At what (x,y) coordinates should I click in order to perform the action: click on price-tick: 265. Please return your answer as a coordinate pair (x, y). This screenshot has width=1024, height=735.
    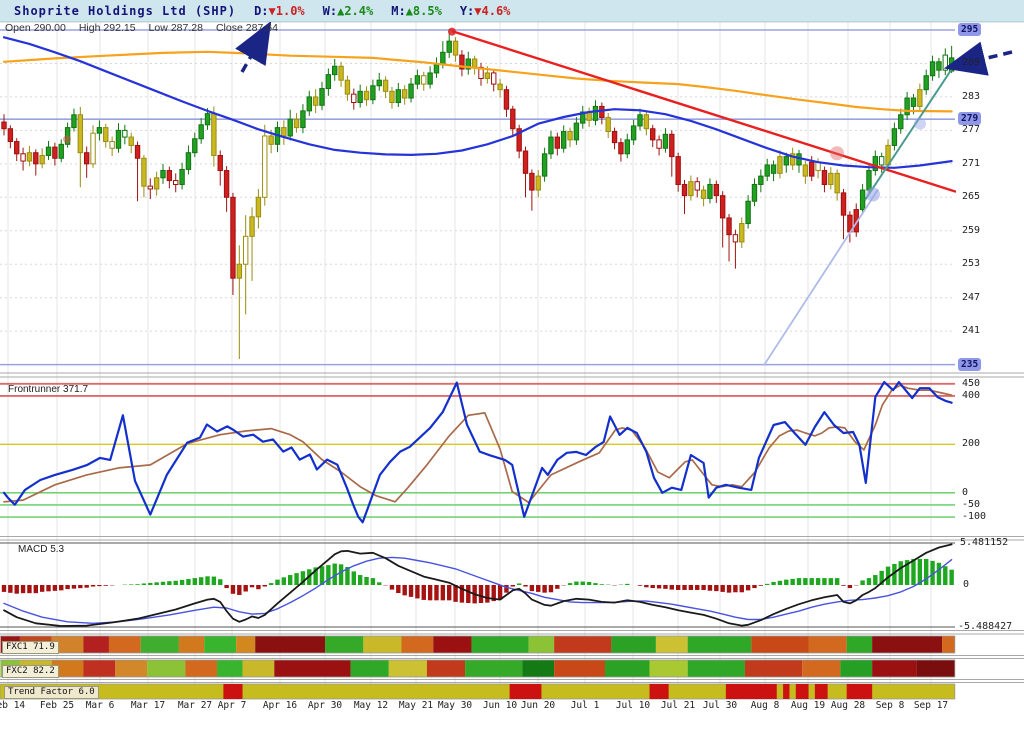
    Looking at the image, I should click on (971, 197).